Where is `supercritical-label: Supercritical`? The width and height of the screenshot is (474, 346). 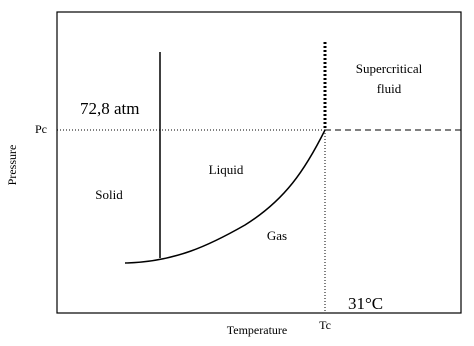 supercritical-label: Supercritical is located at coordinates (389, 68).